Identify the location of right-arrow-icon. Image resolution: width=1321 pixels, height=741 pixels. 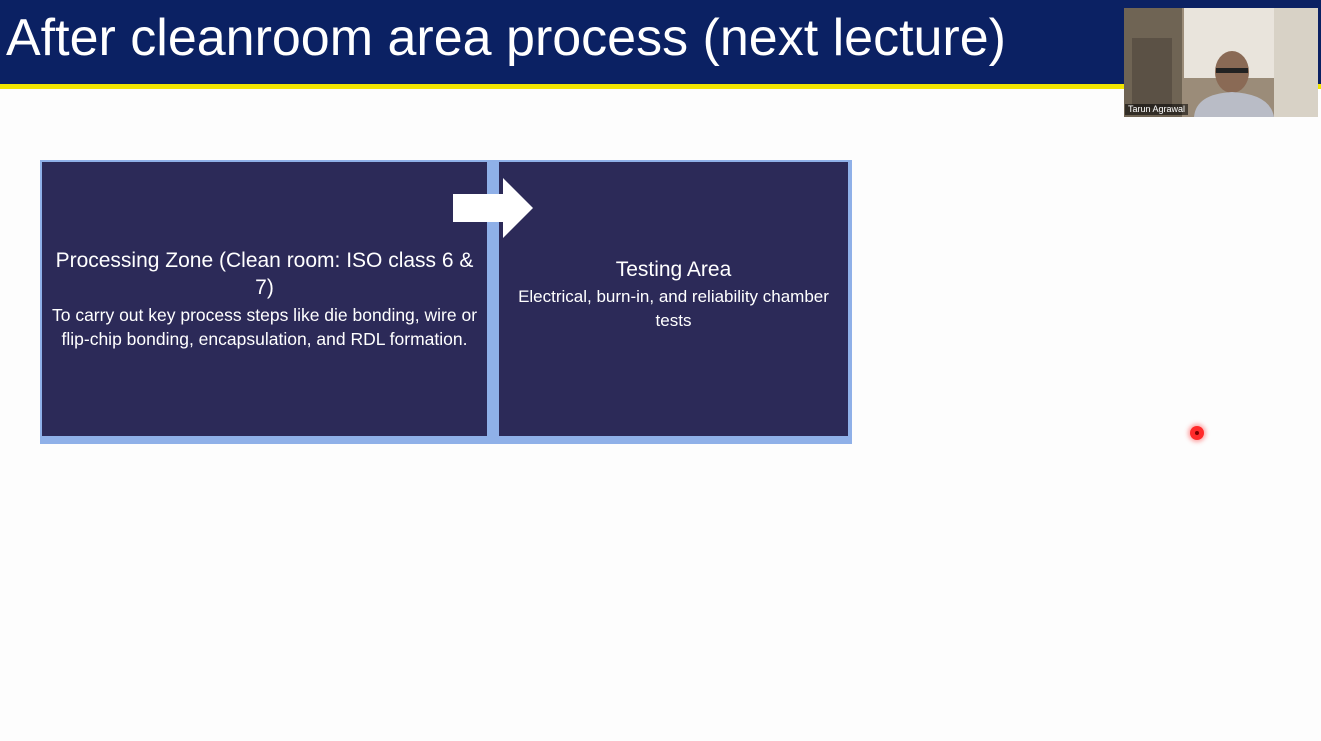
(493, 208).